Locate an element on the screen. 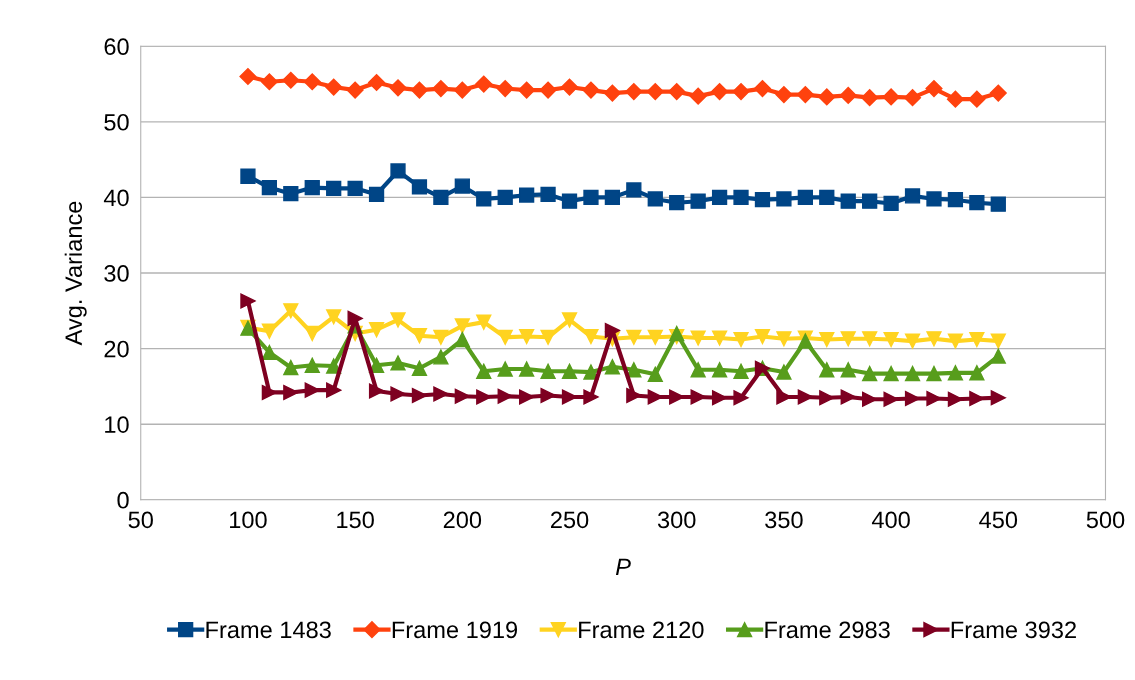  x-tick-label: 100 is located at coordinates (248, 520).